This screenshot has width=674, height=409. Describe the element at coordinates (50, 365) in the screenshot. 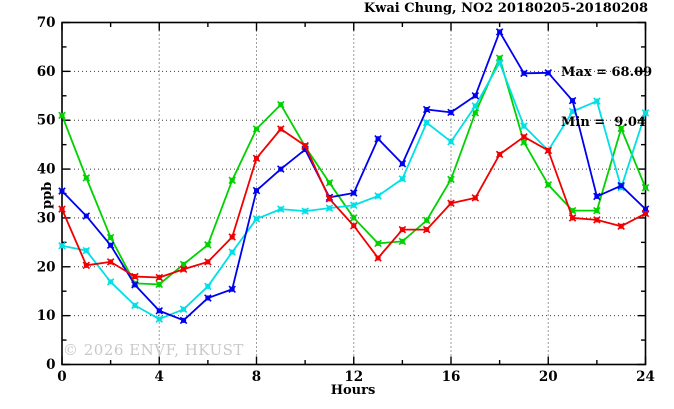

I see `y-tick-label: 0` at that location.